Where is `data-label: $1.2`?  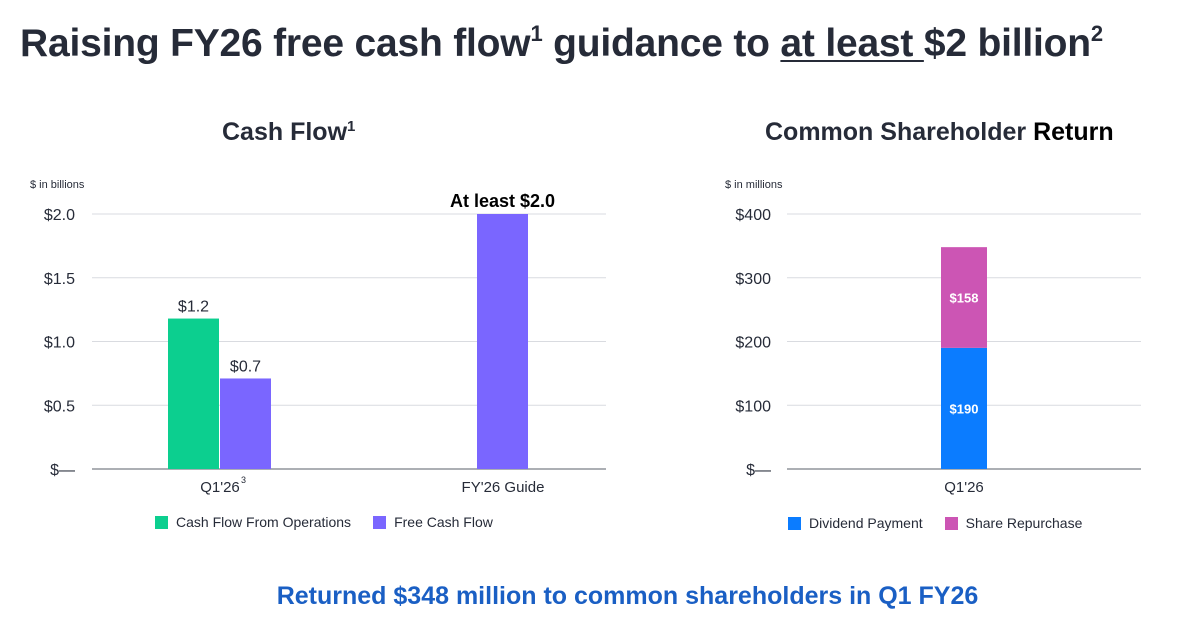 data-label: $1.2 is located at coordinates (193, 307).